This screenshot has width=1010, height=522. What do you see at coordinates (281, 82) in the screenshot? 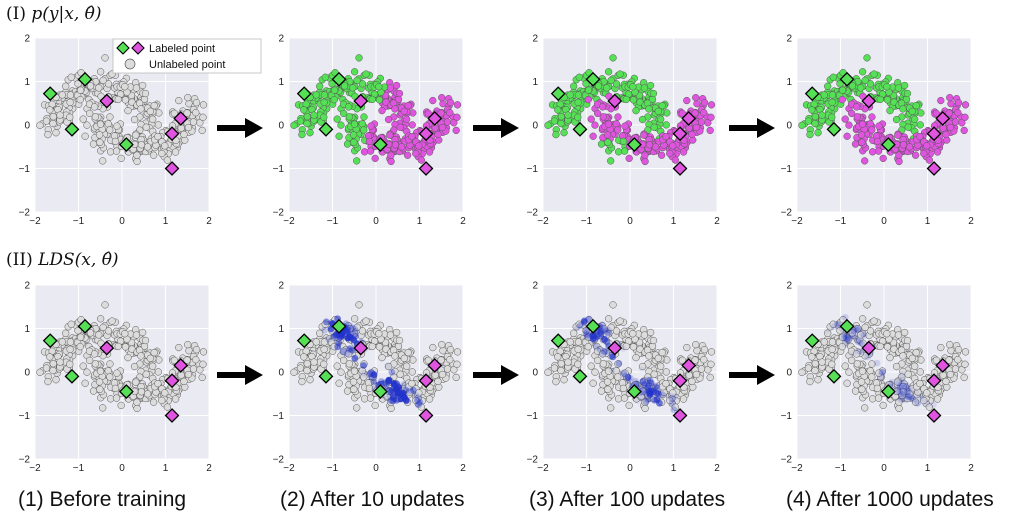
I see `y-tick-label: 1` at bounding box center [281, 82].